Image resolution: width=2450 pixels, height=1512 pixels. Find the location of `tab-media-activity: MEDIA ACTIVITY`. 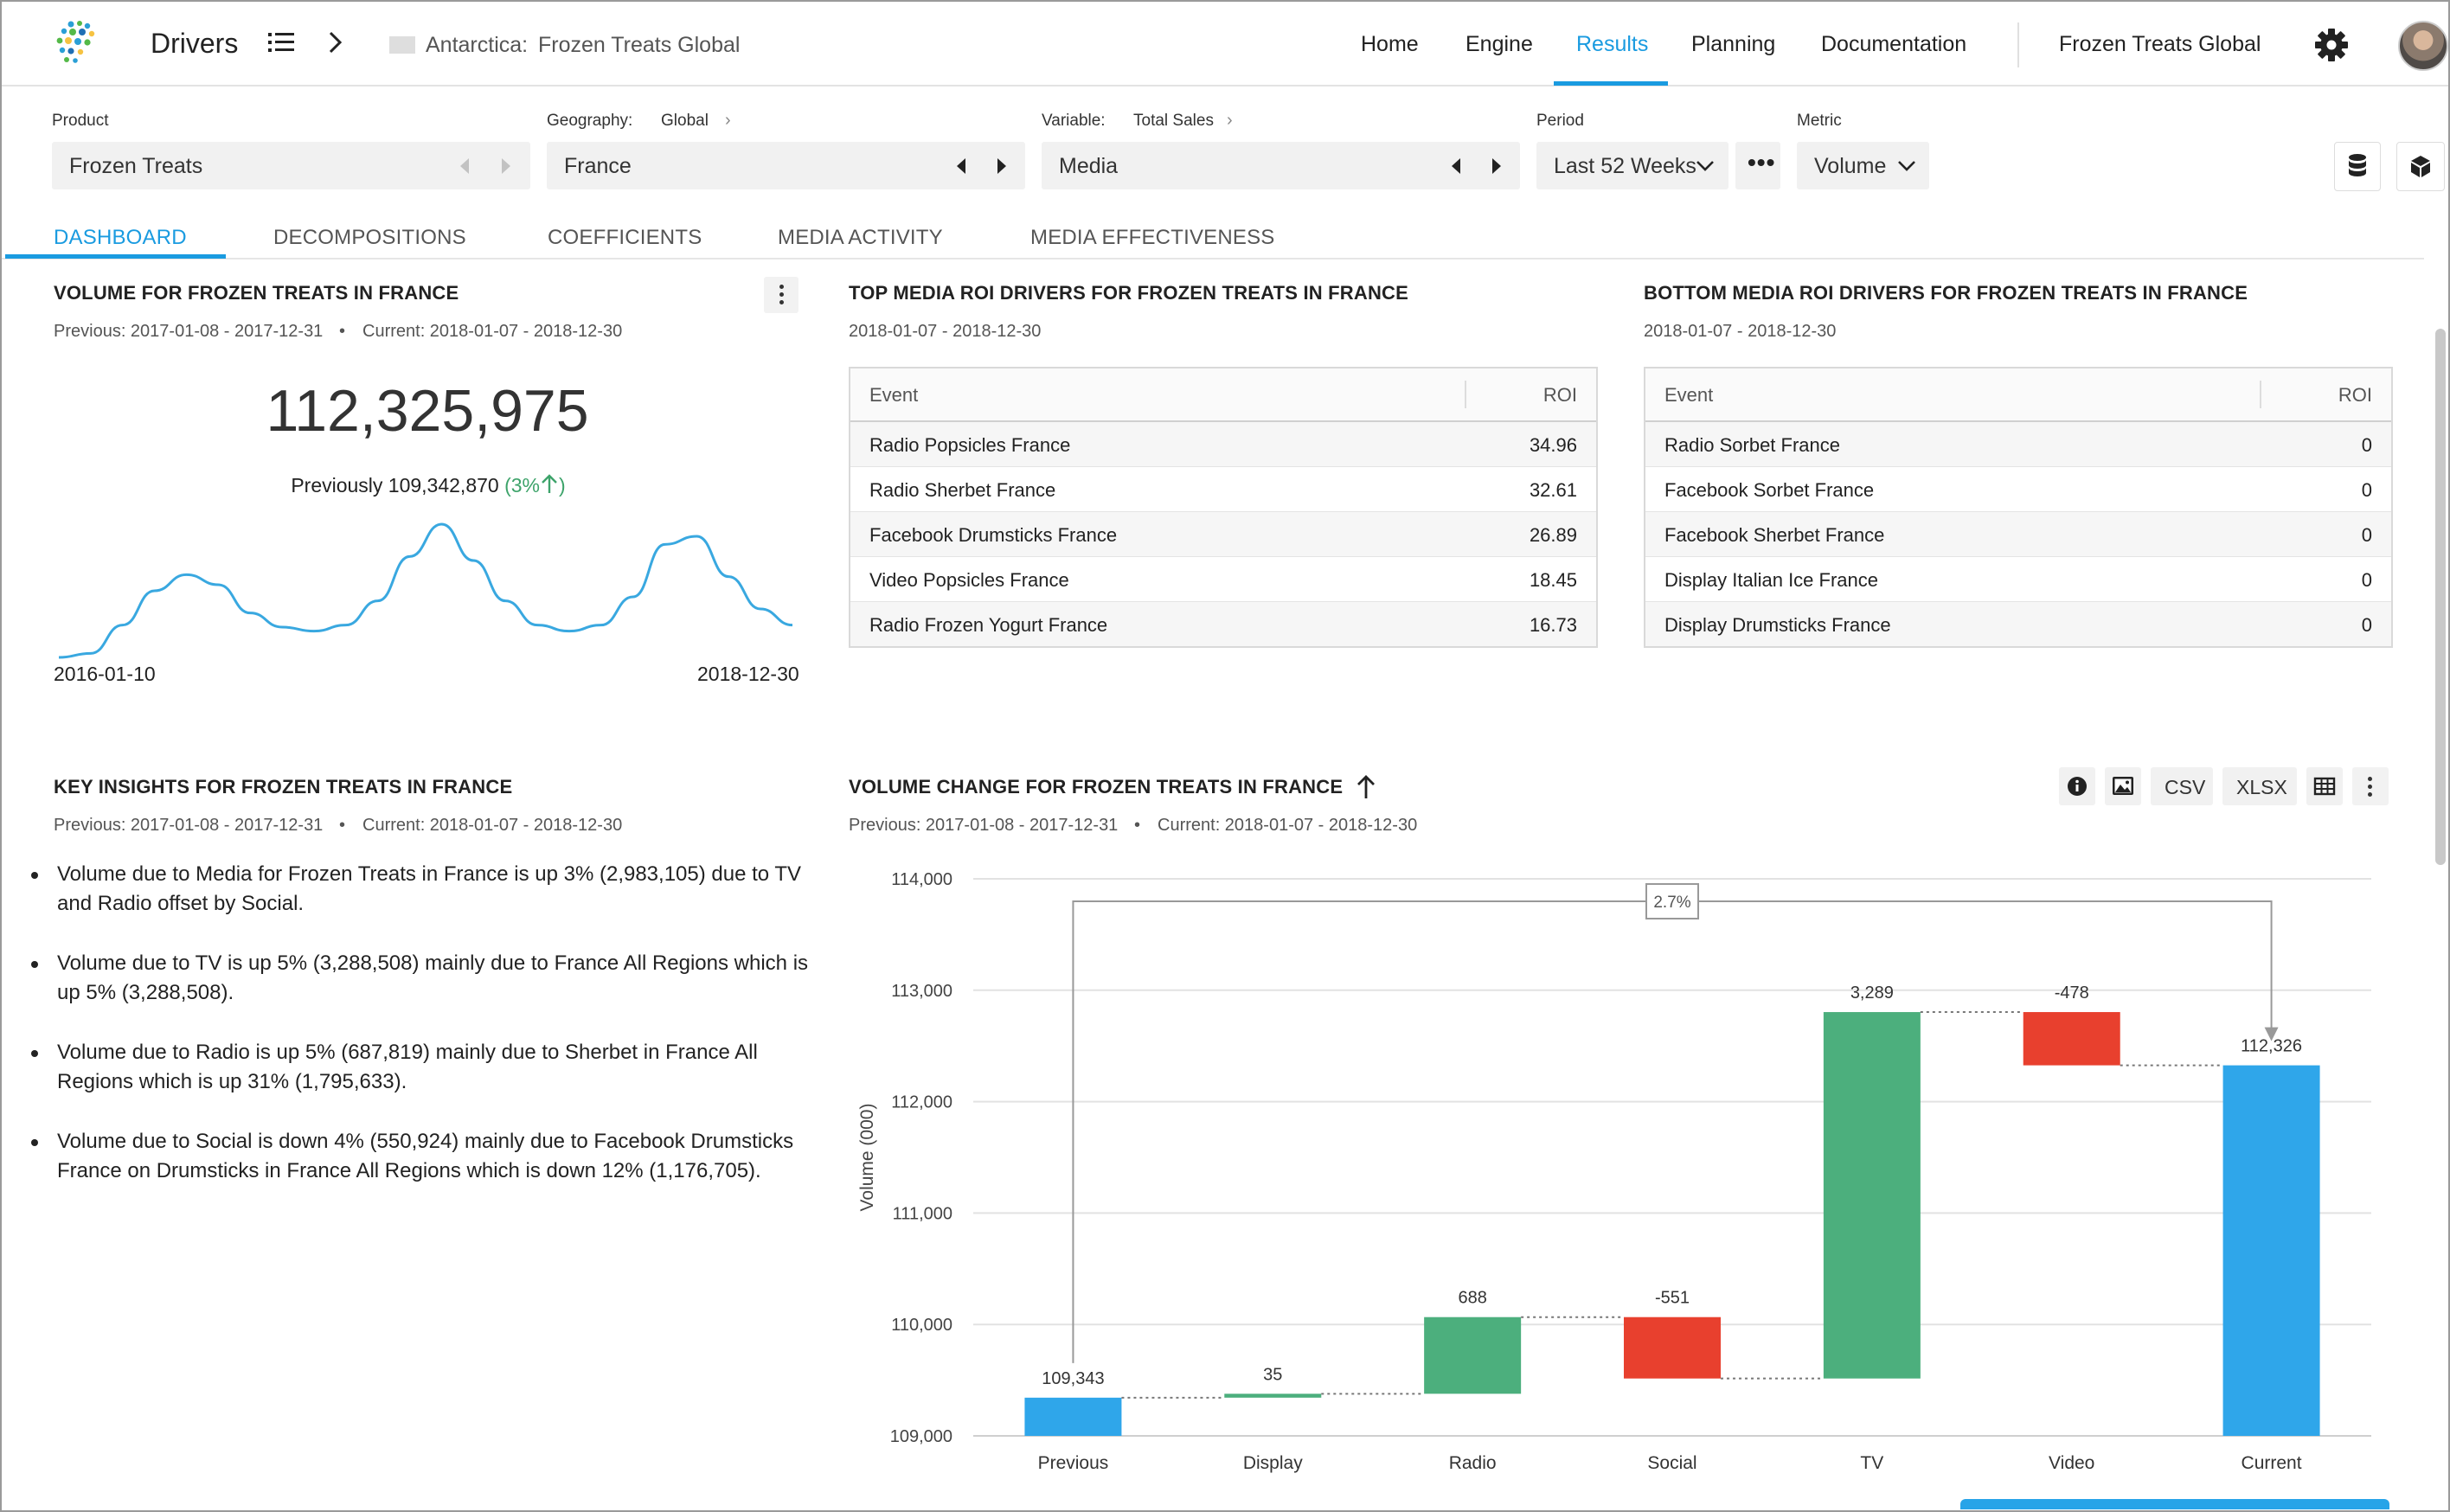

tab-media-activity: MEDIA ACTIVITY is located at coordinates (860, 237).